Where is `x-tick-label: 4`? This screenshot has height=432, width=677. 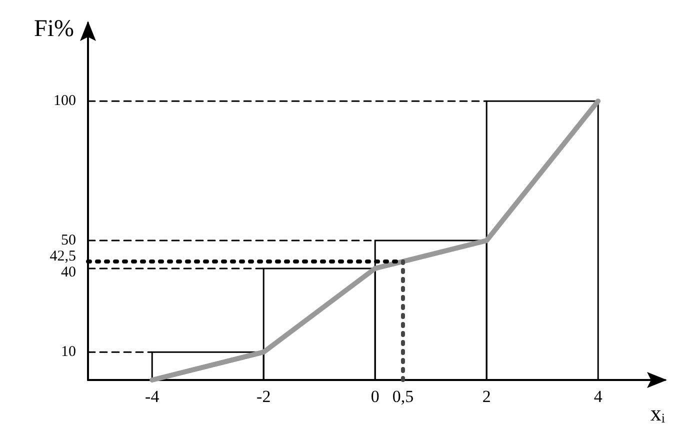
x-tick-label: 4 is located at coordinates (598, 396).